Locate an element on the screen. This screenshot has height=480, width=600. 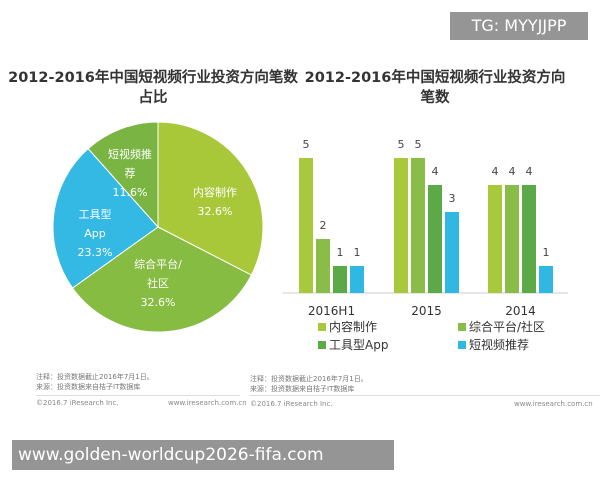
x-tick-label: 2016H1 is located at coordinates (331, 311).